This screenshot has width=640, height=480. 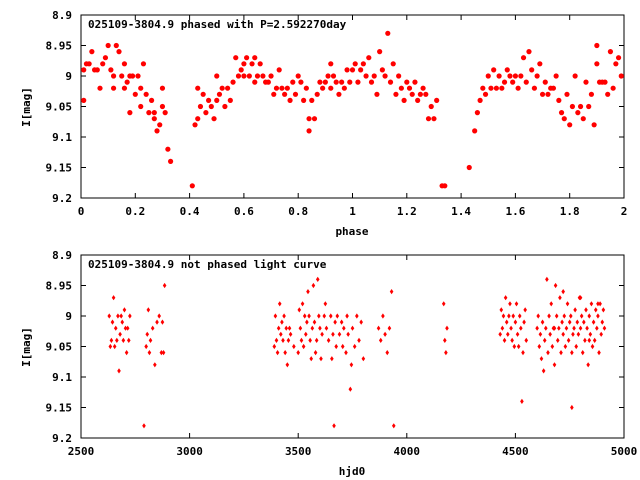 I want to click on y-tick-label: 8.95, so click(x=59, y=286).